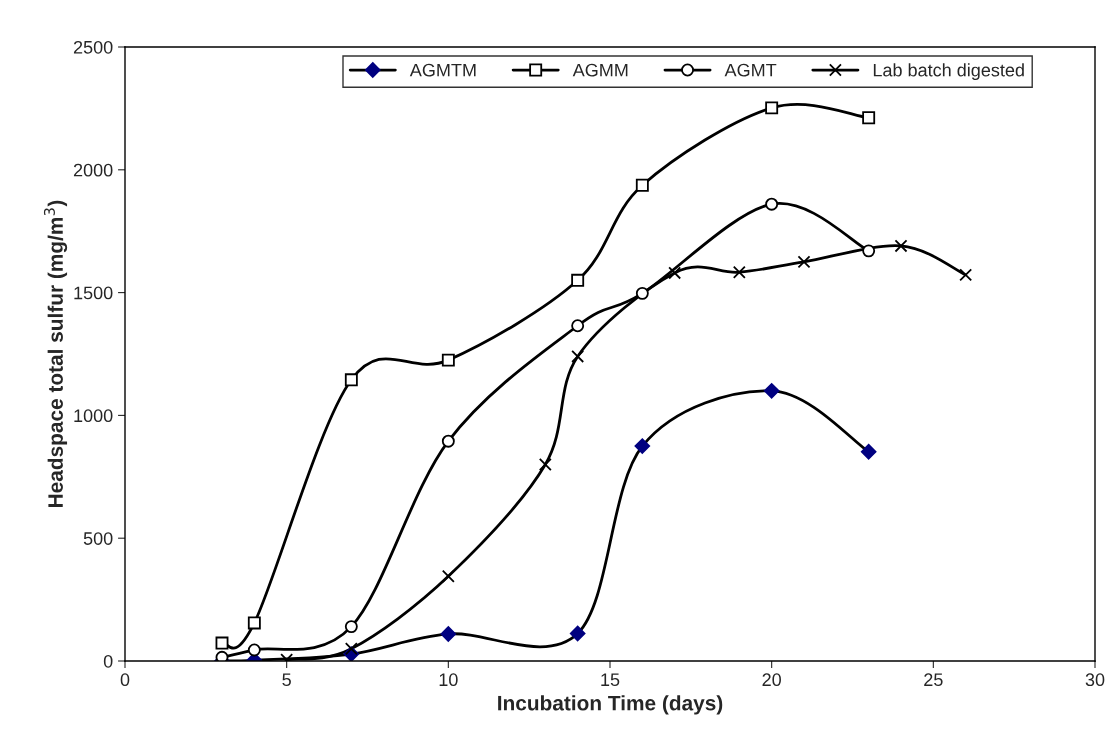  I want to click on legend-label: AGMT, so click(750, 70).